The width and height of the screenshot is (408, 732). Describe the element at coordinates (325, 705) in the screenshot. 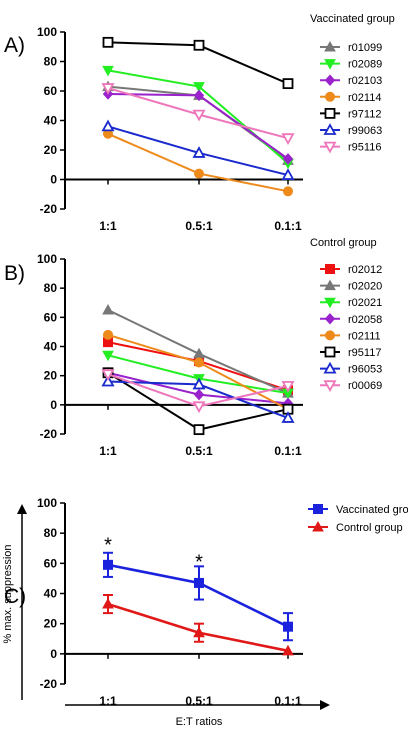

I see `x-arrow-head` at that location.